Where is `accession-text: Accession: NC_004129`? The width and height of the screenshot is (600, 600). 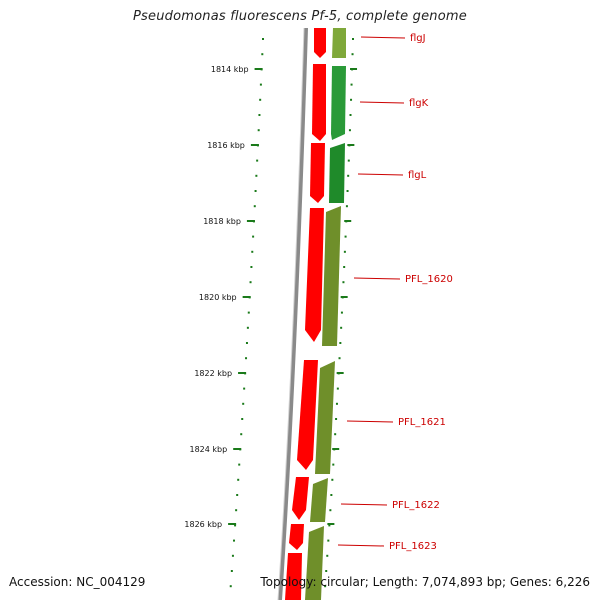 accession-text: Accession: NC_004129 is located at coordinates (77, 582).